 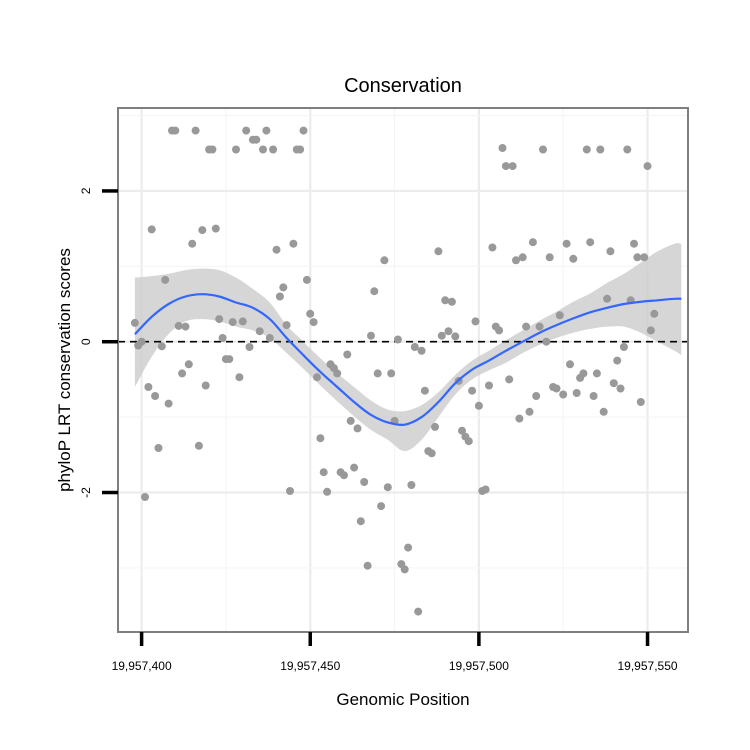 What do you see at coordinates (402, 699) in the screenshot?
I see `x-axis-label: Genomic Position` at bounding box center [402, 699].